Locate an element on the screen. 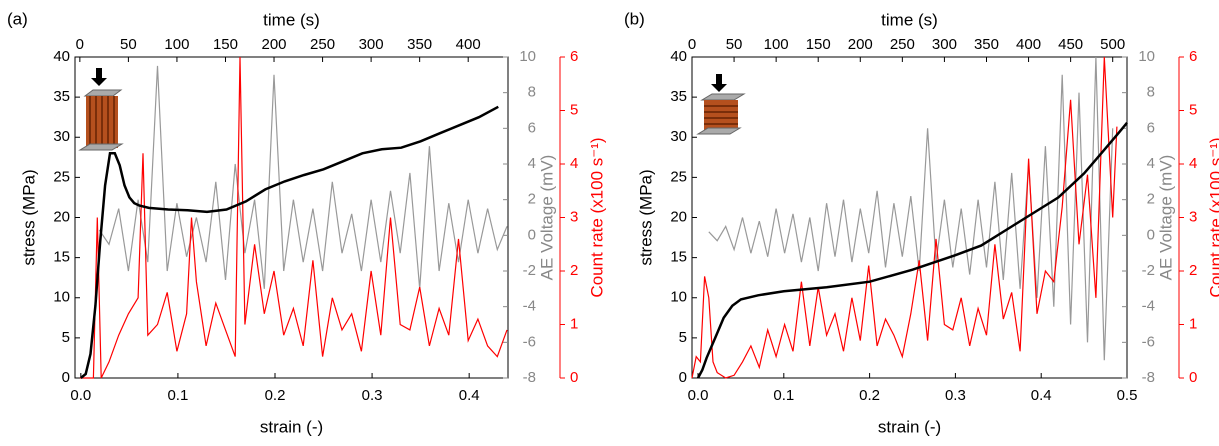 The image size is (1219, 446). x-tick-label: 0.5 is located at coordinates (1127, 395).